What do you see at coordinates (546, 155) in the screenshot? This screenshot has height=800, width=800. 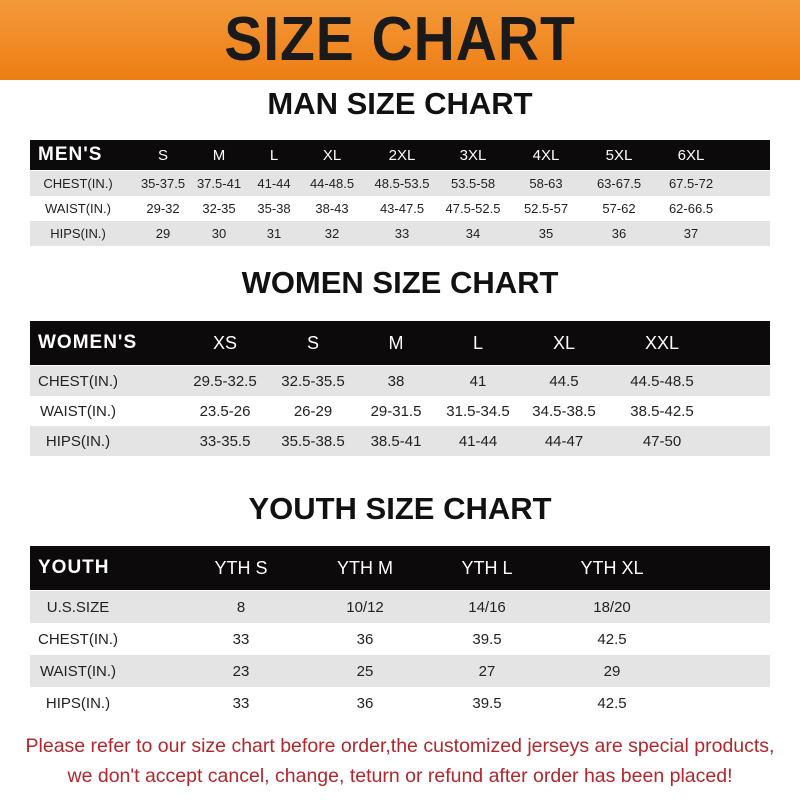 I see `size-column-header: 4XL` at bounding box center [546, 155].